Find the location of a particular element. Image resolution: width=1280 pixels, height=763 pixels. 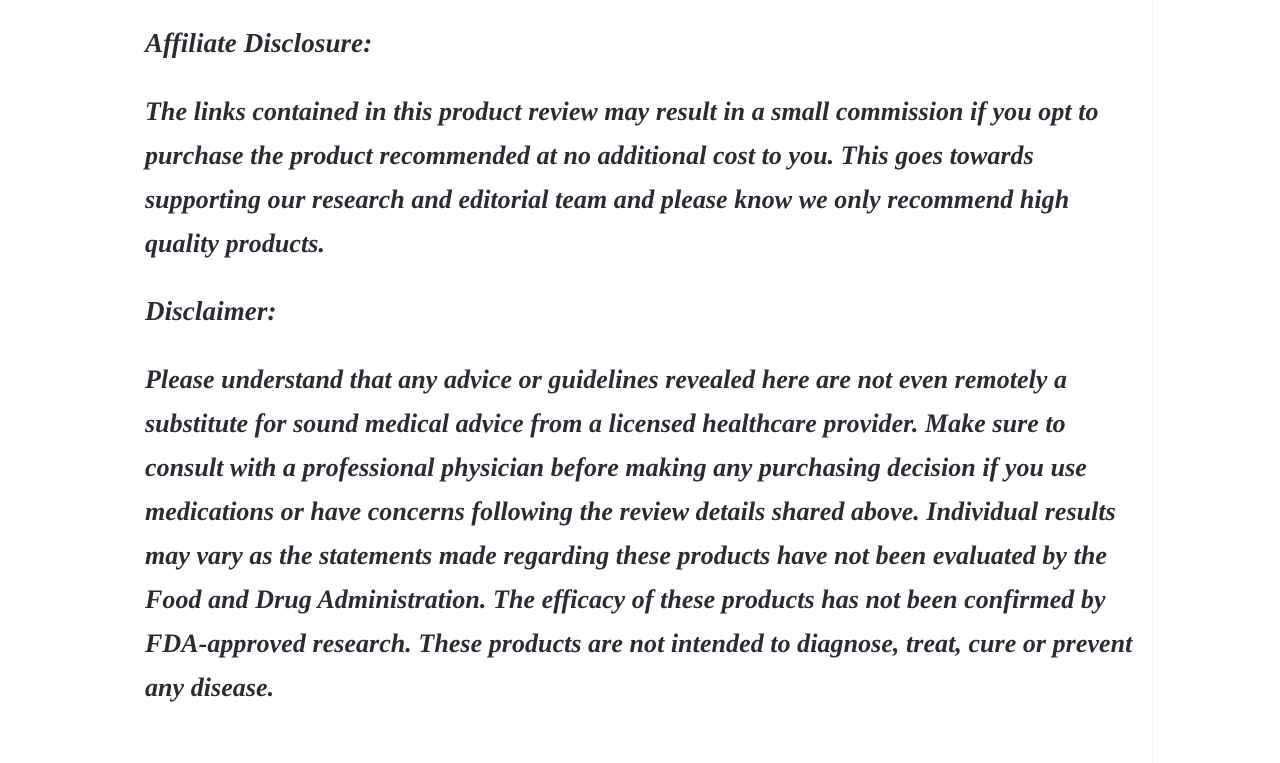

spacer-after-disclaimer-heading is located at coordinates (646, 345).